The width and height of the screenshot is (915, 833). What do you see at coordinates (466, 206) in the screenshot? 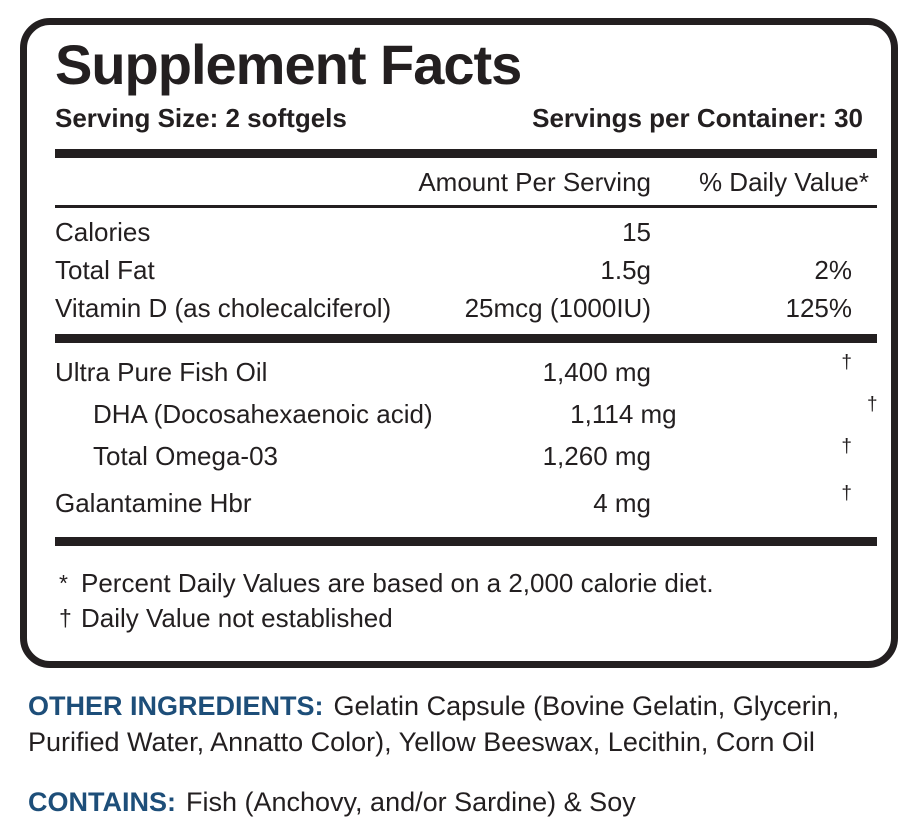
I see `divider-thin-header` at bounding box center [466, 206].